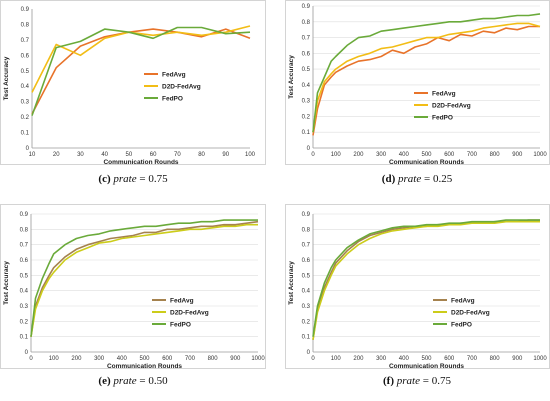  What do you see at coordinates (390, 179) in the screenshot?
I see `caption-letter: (d)` at bounding box center [390, 179].